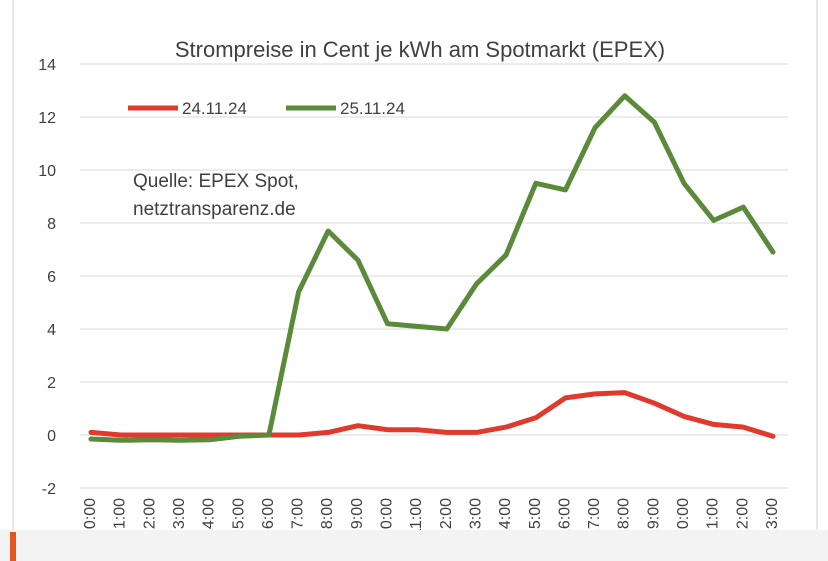 The width and height of the screenshot is (828, 561). Describe the element at coordinates (47, 171) in the screenshot. I see `y-tick-label: 10` at that location.